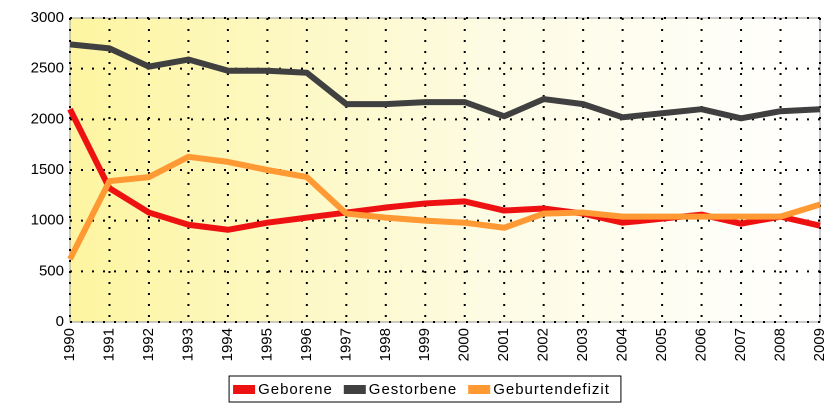 Image resolution: width=835 pixels, height=418 pixels. I want to click on x-tick-label: 2007, so click(740, 344).